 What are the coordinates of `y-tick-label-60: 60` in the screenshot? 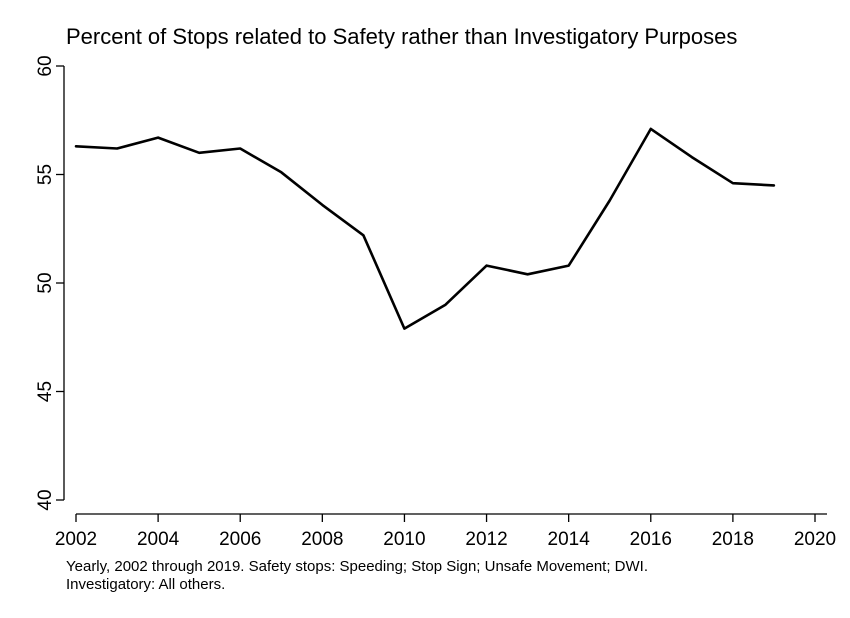 It's located at (45, 65).